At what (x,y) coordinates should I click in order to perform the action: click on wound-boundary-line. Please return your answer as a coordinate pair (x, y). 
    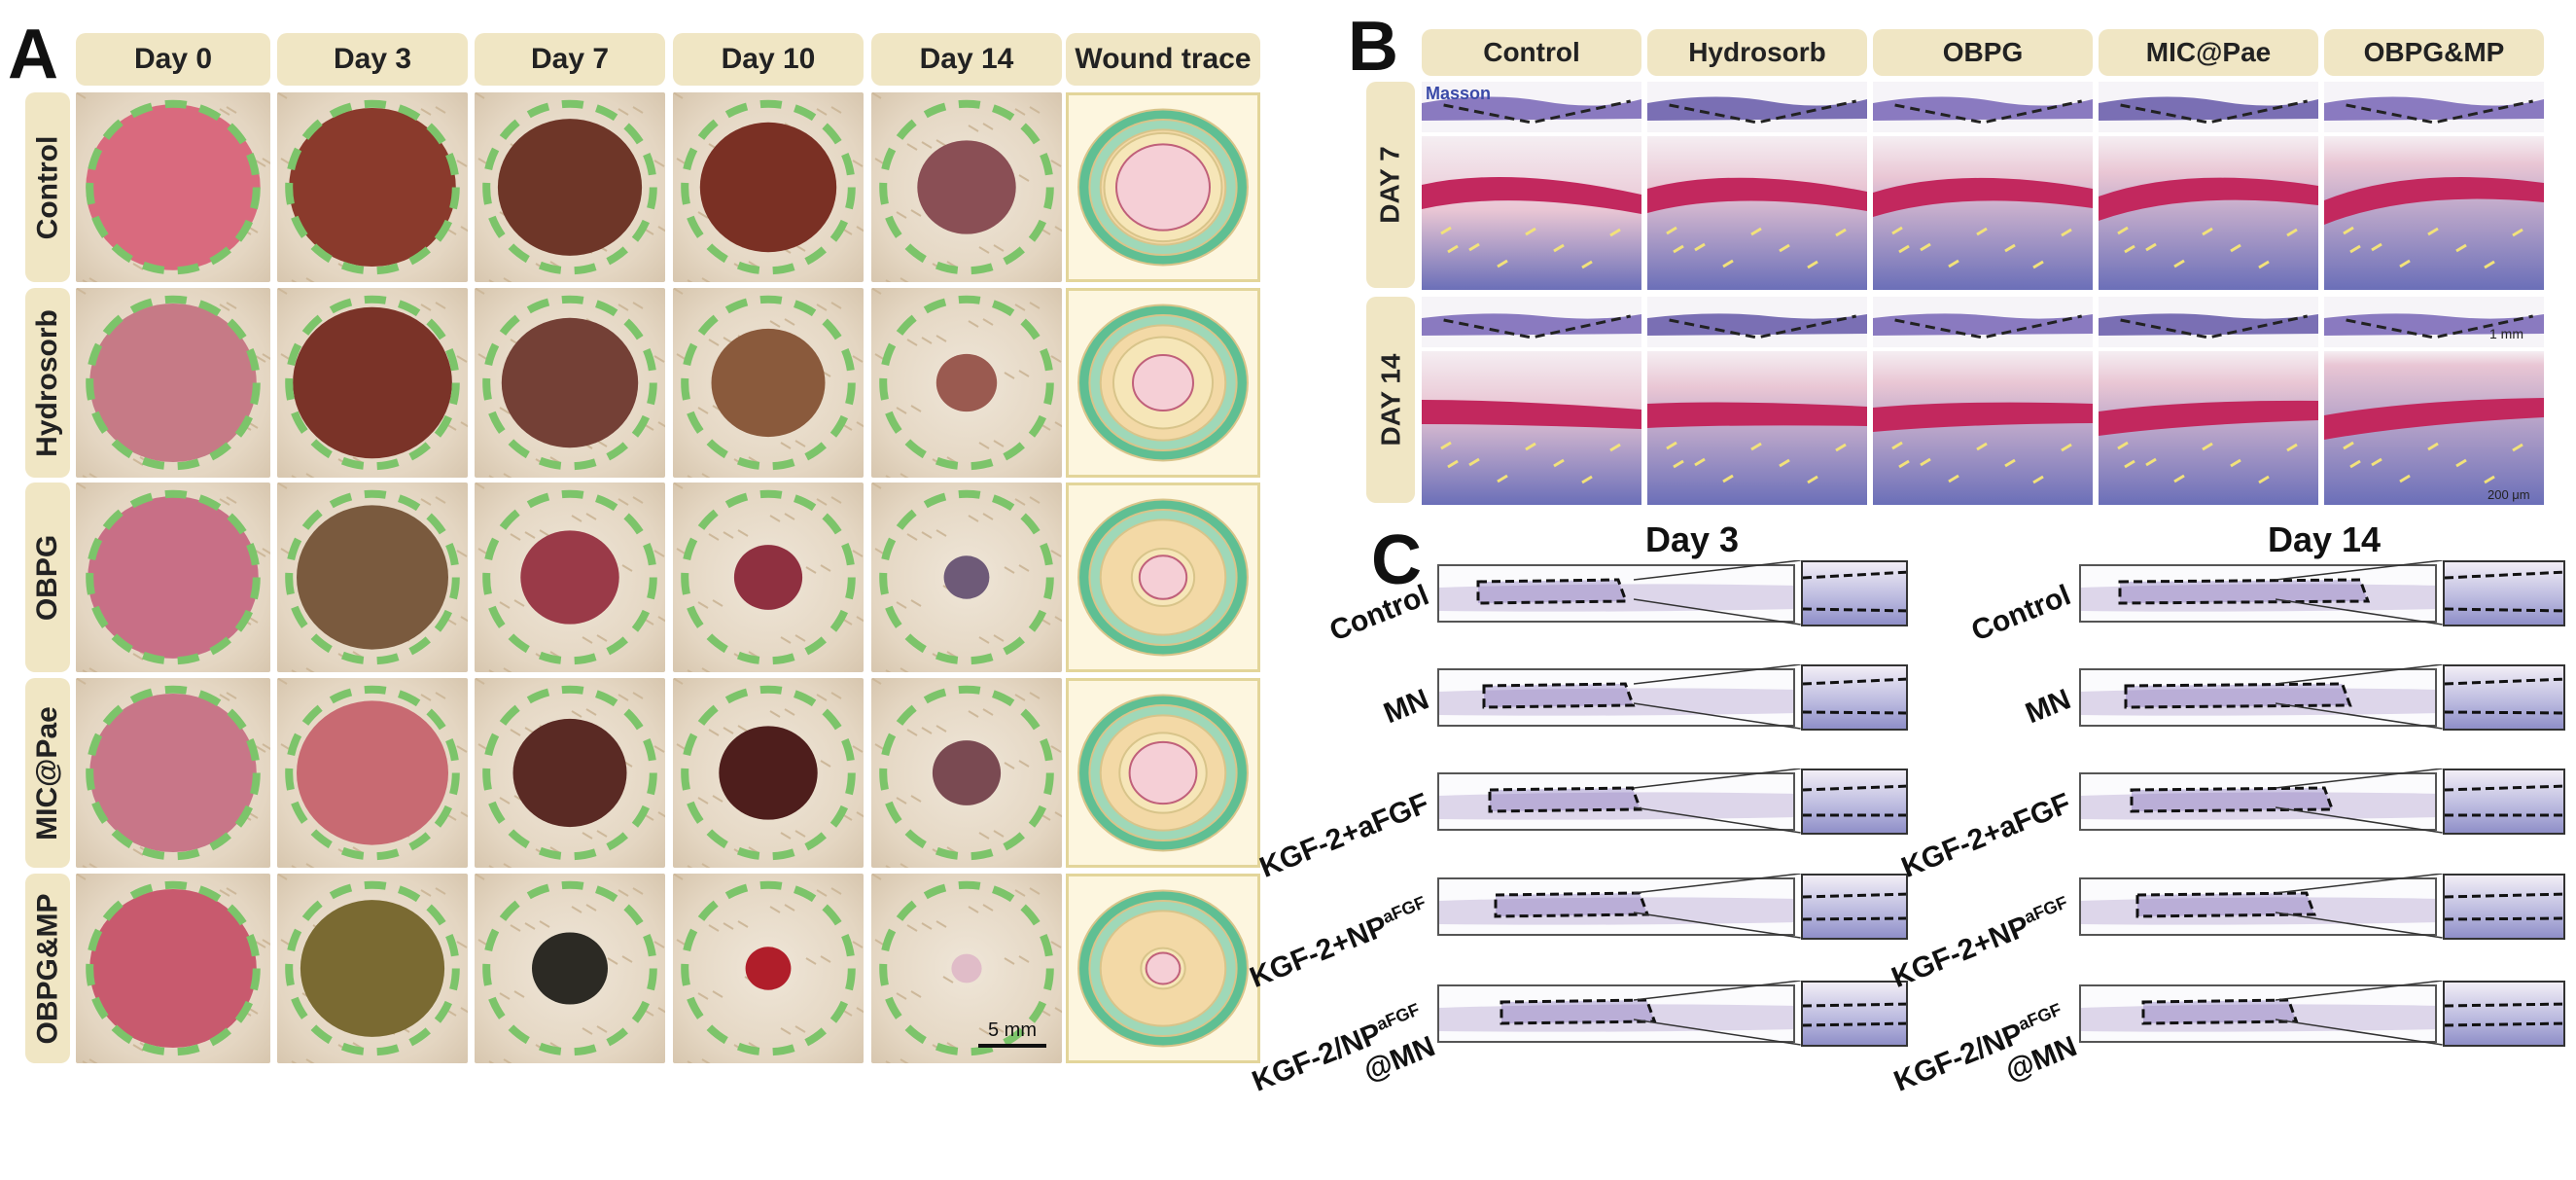
    Looking at the image, I should click on (1989, 112).